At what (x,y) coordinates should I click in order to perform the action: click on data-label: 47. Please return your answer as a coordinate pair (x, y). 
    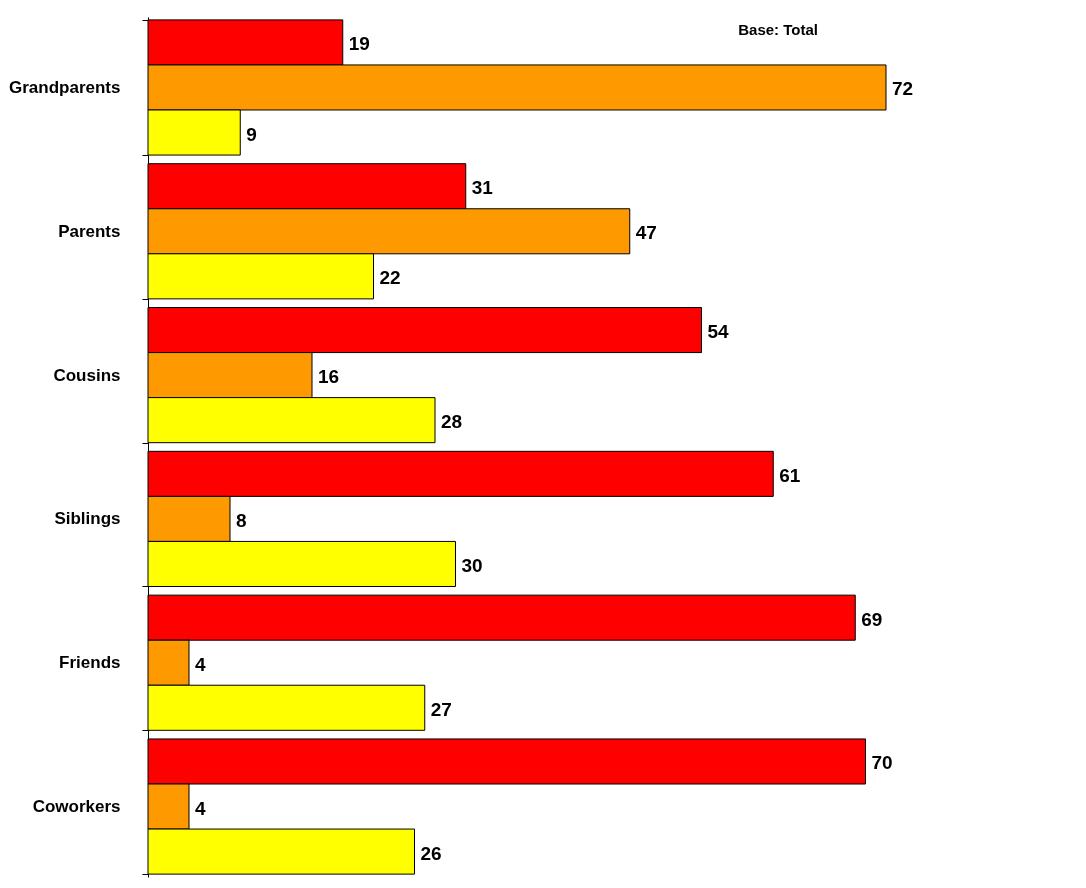
    Looking at the image, I should click on (646, 233).